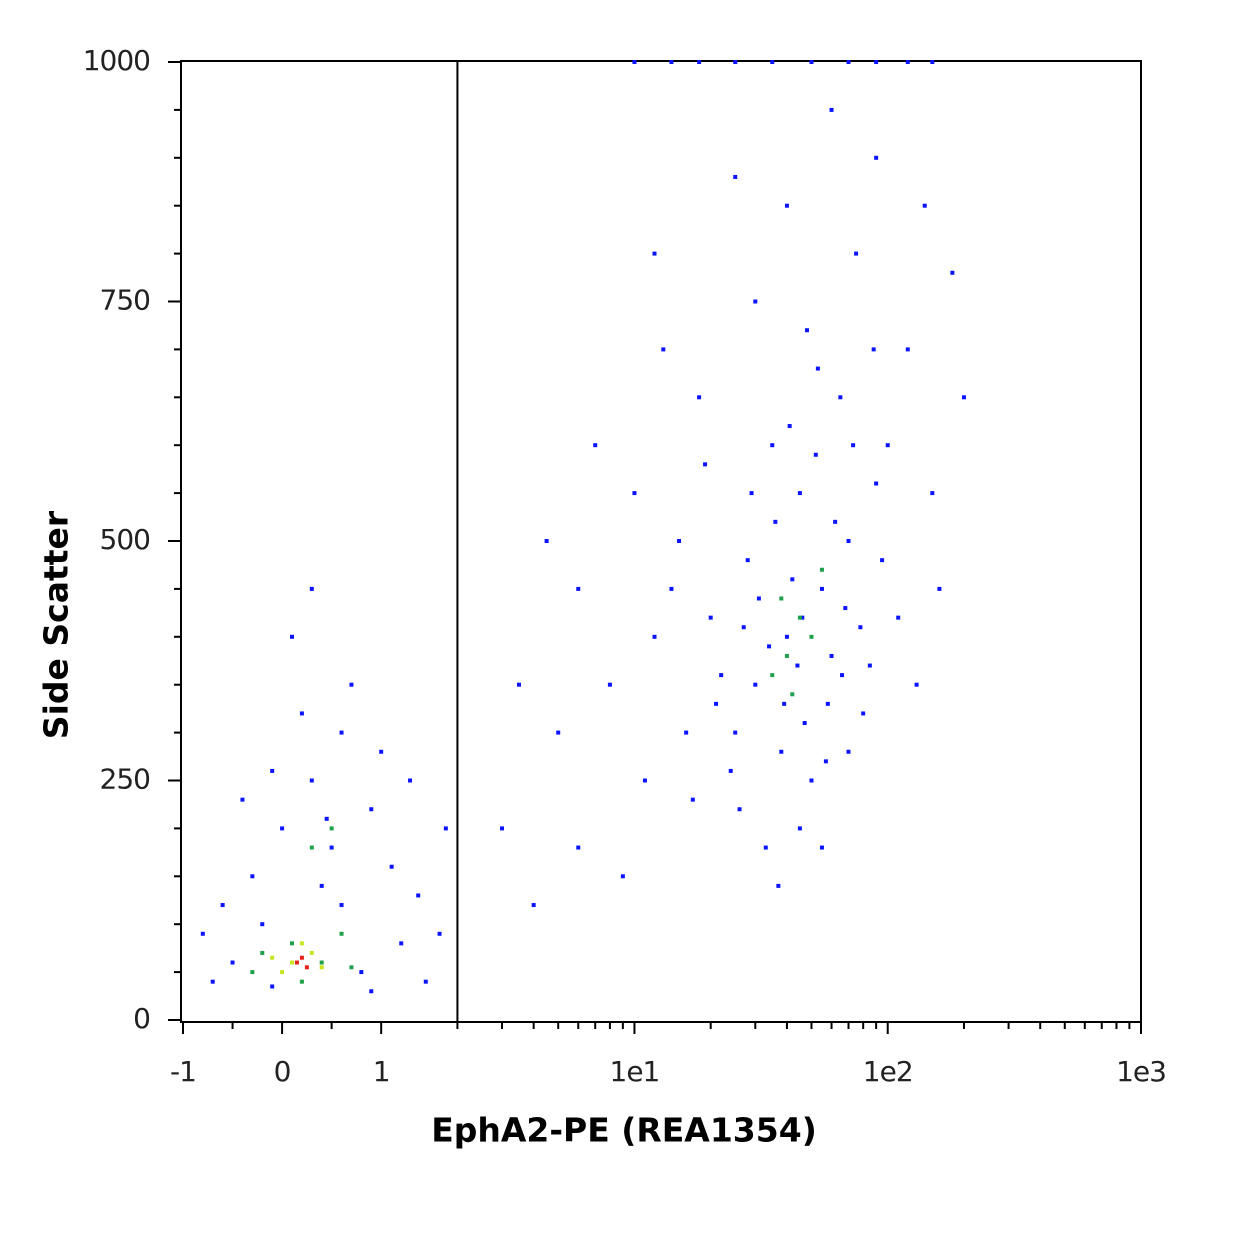 The width and height of the screenshot is (1250, 1250). What do you see at coordinates (125, 539) in the screenshot?
I see `y-tick-label: 500` at bounding box center [125, 539].